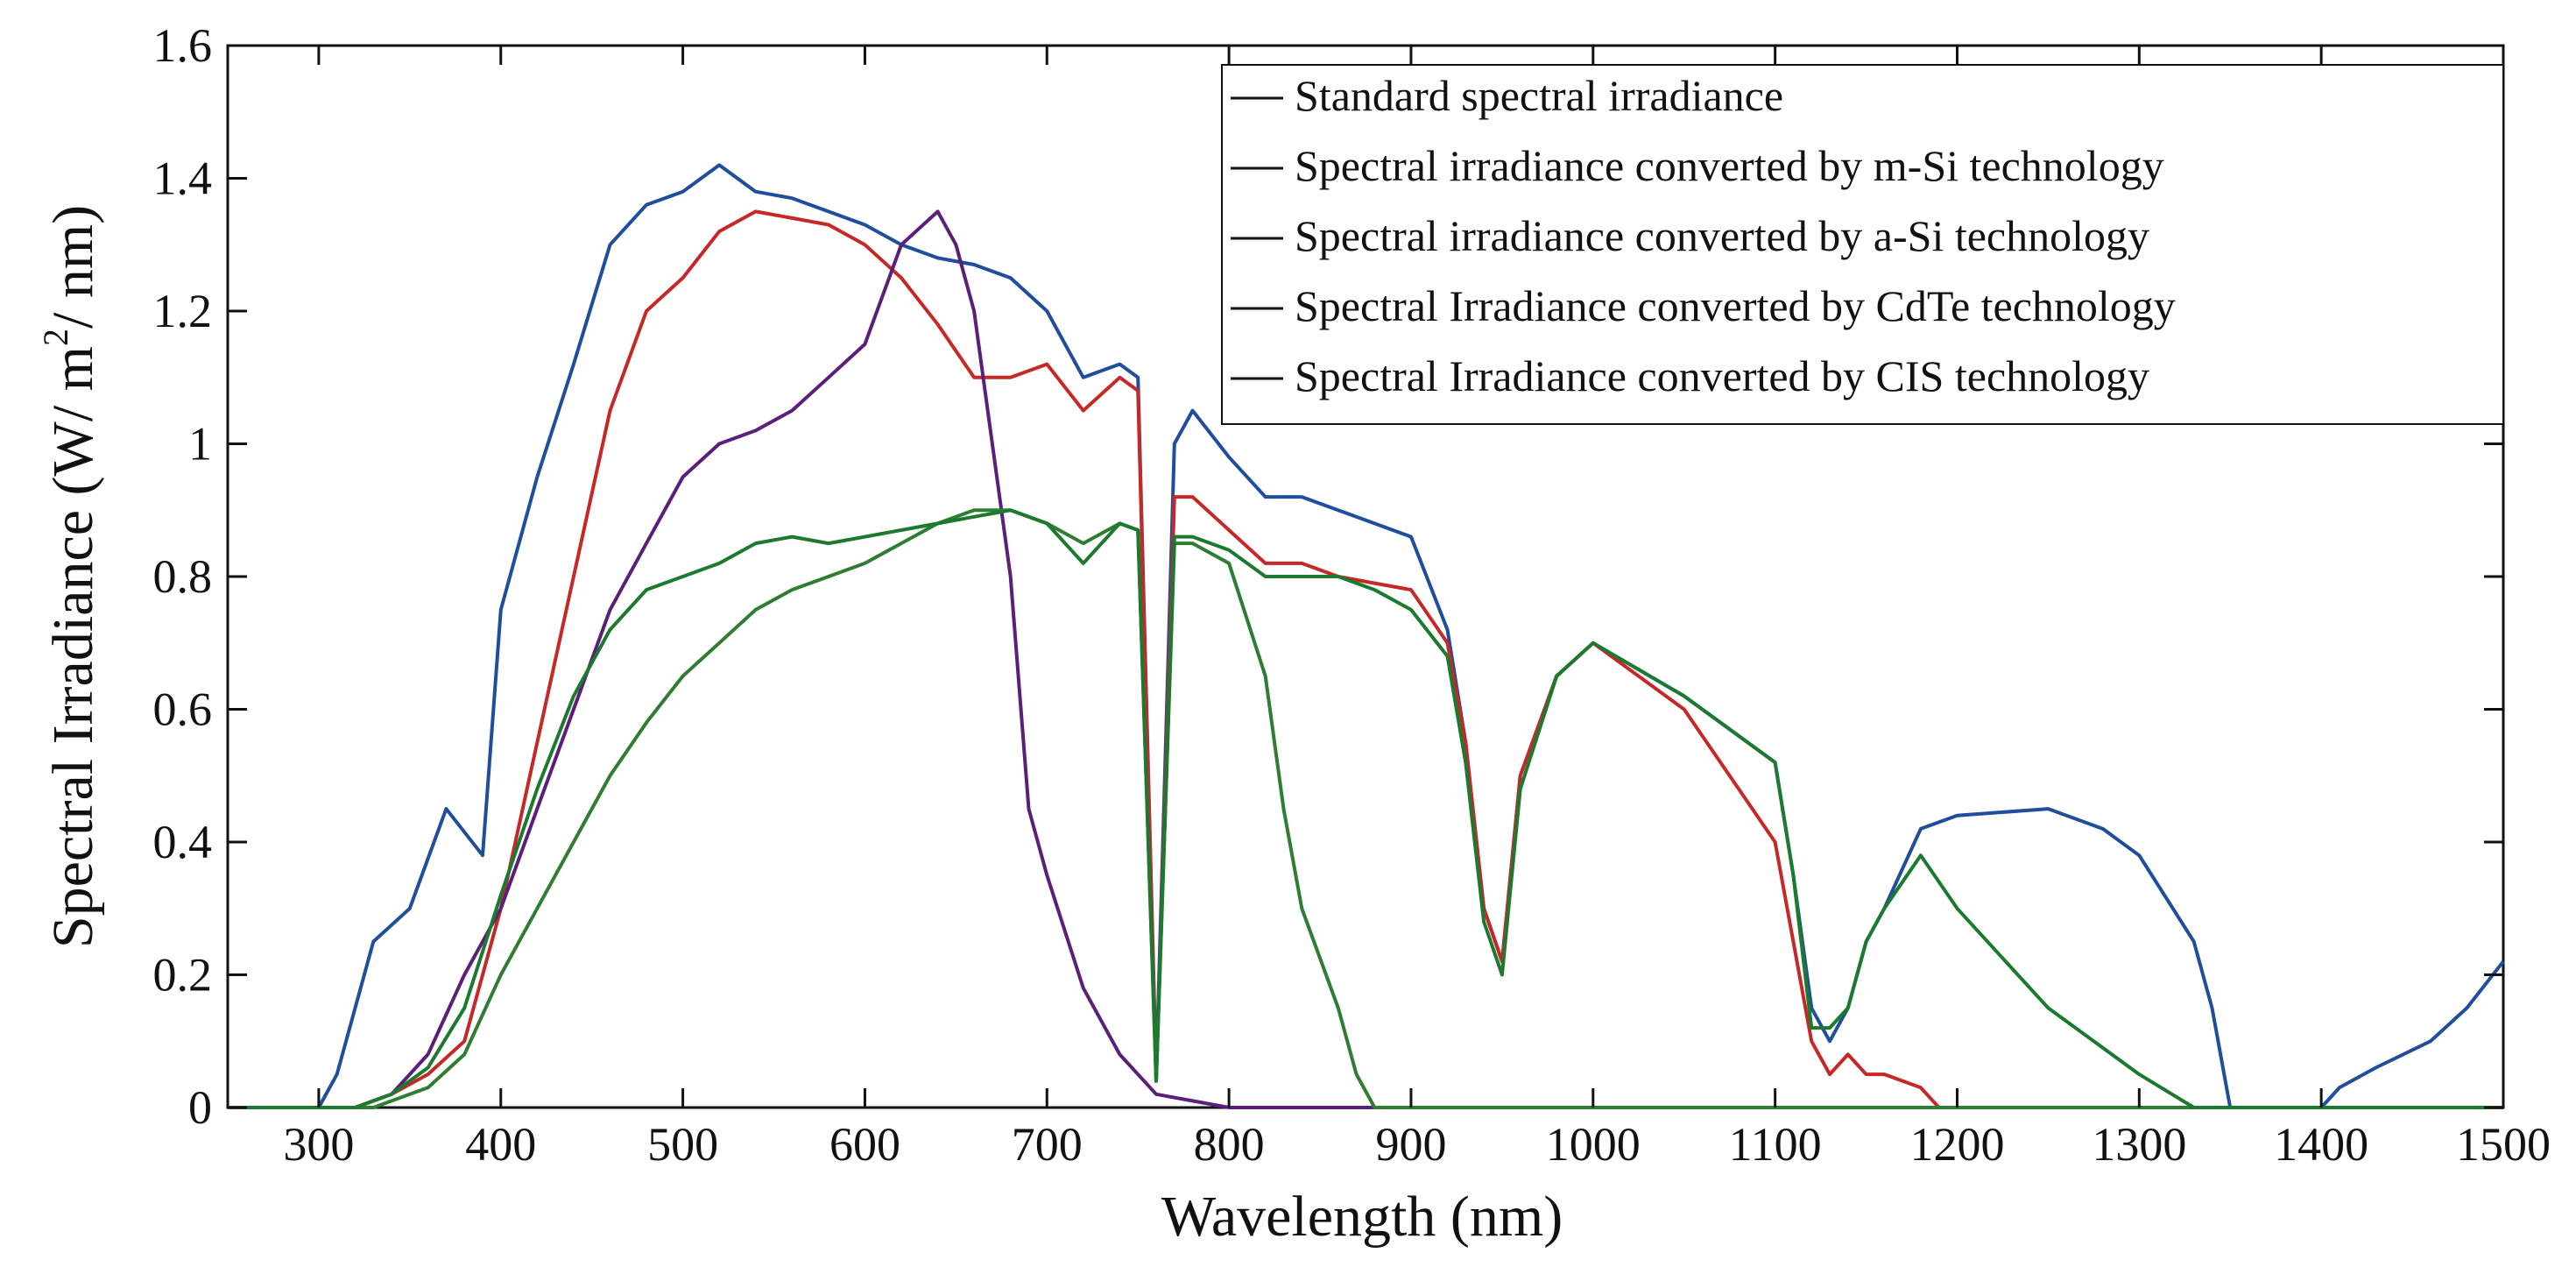 The image size is (2576, 1267). Describe the element at coordinates (73, 267) in the screenshot. I see `y-axis-title-units: / nm)` at that location.